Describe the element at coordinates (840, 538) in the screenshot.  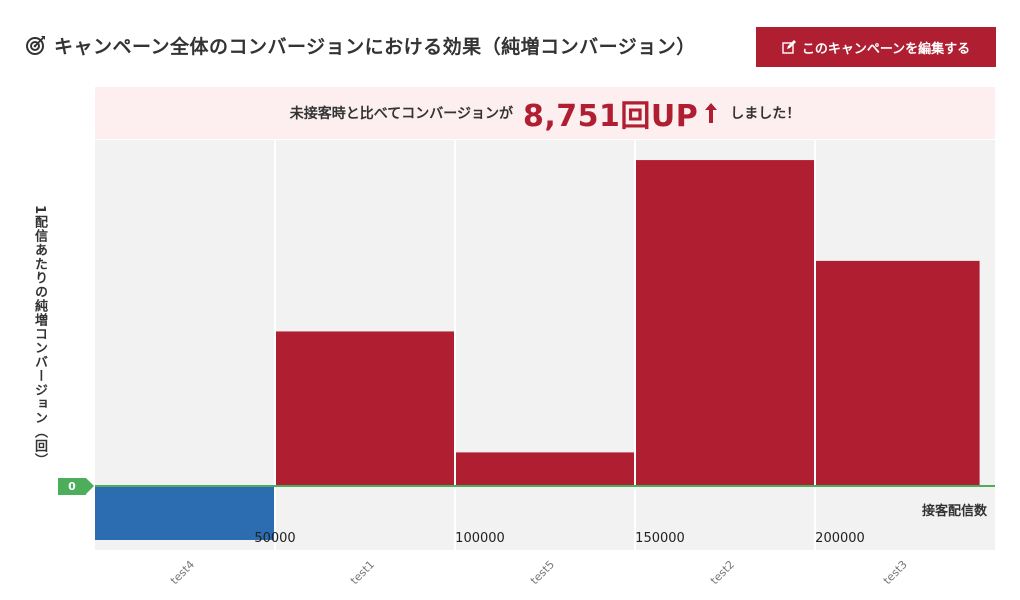
I see `x-tick-label: 200000` at that location.